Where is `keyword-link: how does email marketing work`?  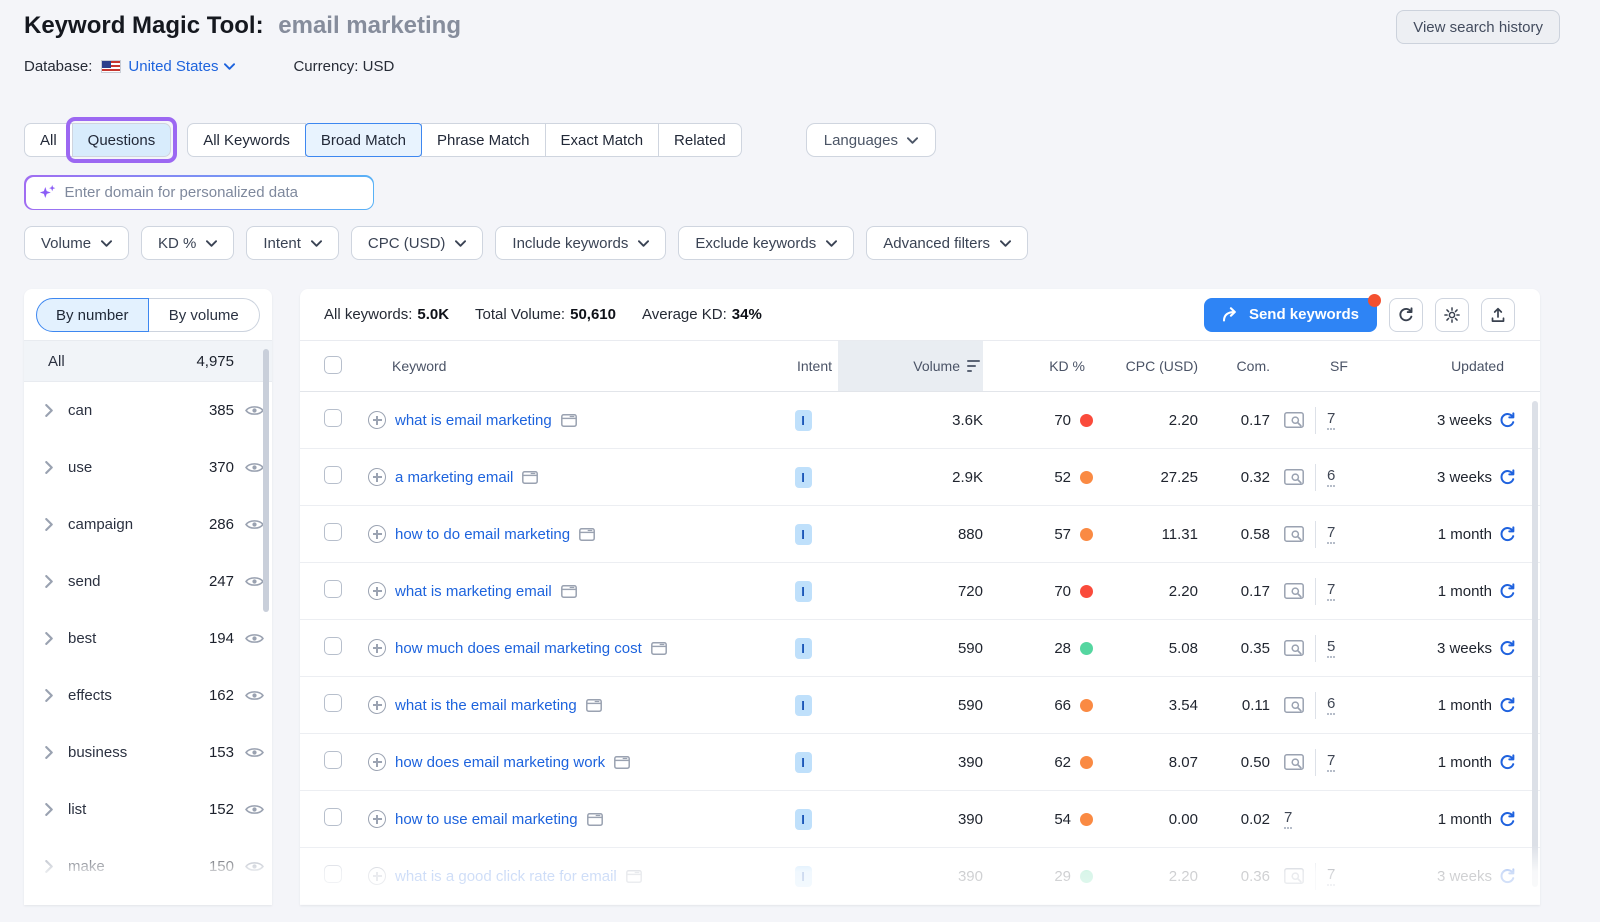
keyword-link: how does email marketing work is located at coordinates (500, 762).